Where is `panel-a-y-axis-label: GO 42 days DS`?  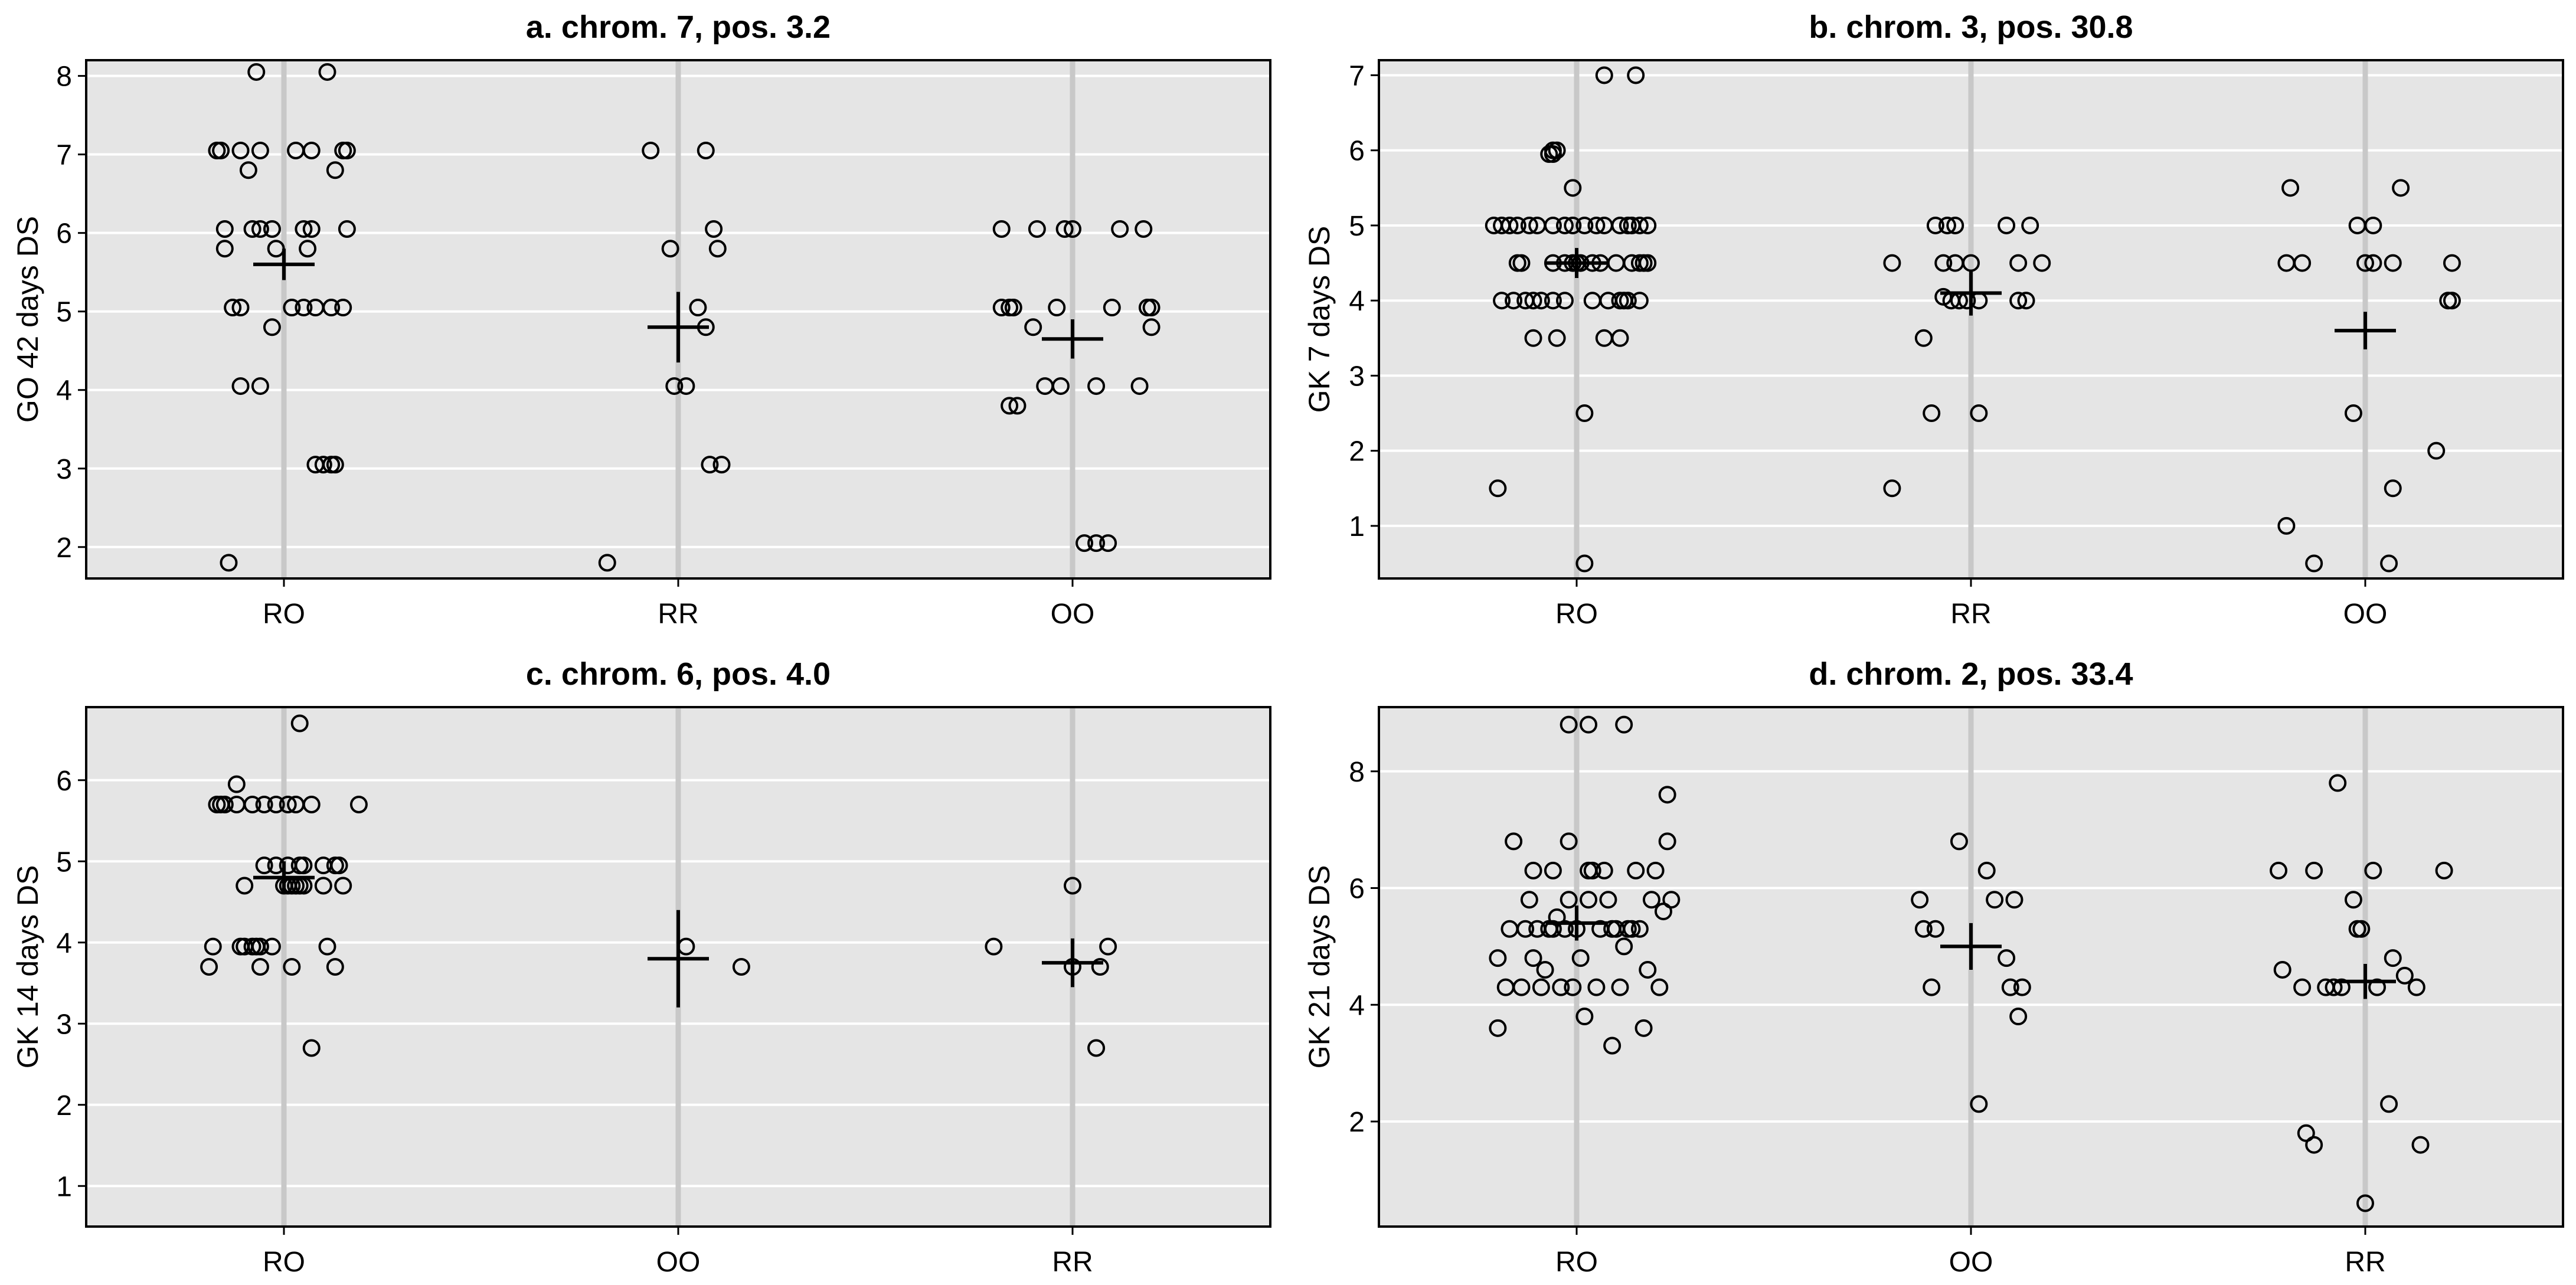
panel-a-y-axis-label: GO 42 days DS is located at coordinates (27, 319).